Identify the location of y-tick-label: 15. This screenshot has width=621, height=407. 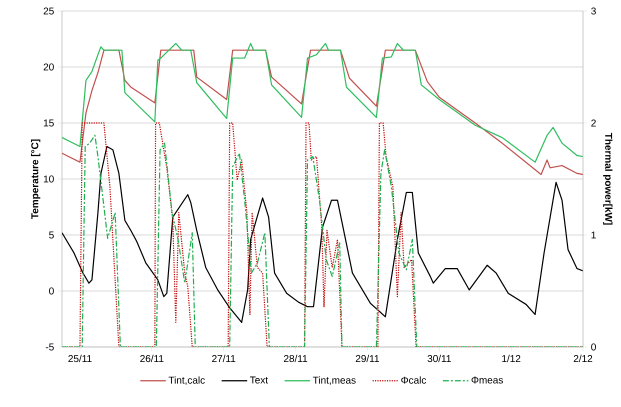
(49, 123).